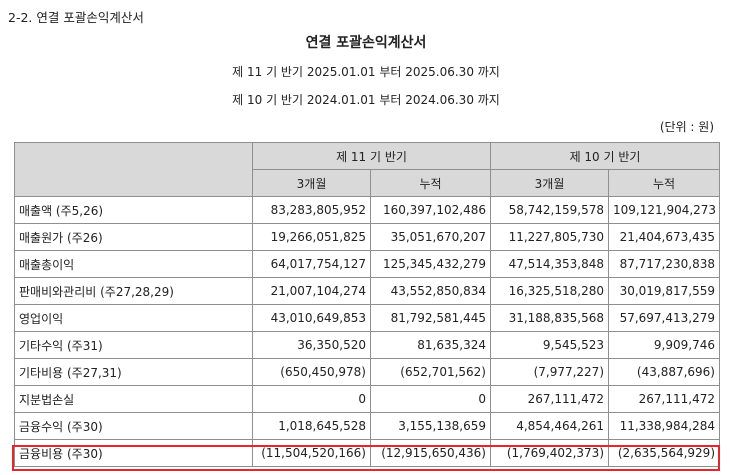 Image resolution: width=732 pixels, height=475 pixels. I want to click on row-label: 기타수익 (주31), so click(133, 345).